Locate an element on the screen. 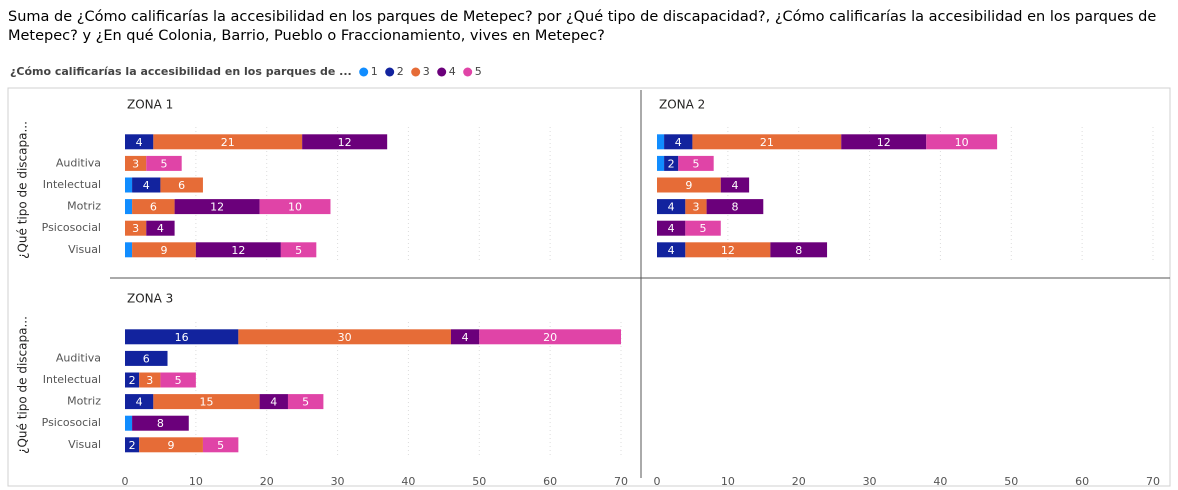 This screenshot has height=490, width=1178. legend-label: 5 is located at coordinates (478, 71).